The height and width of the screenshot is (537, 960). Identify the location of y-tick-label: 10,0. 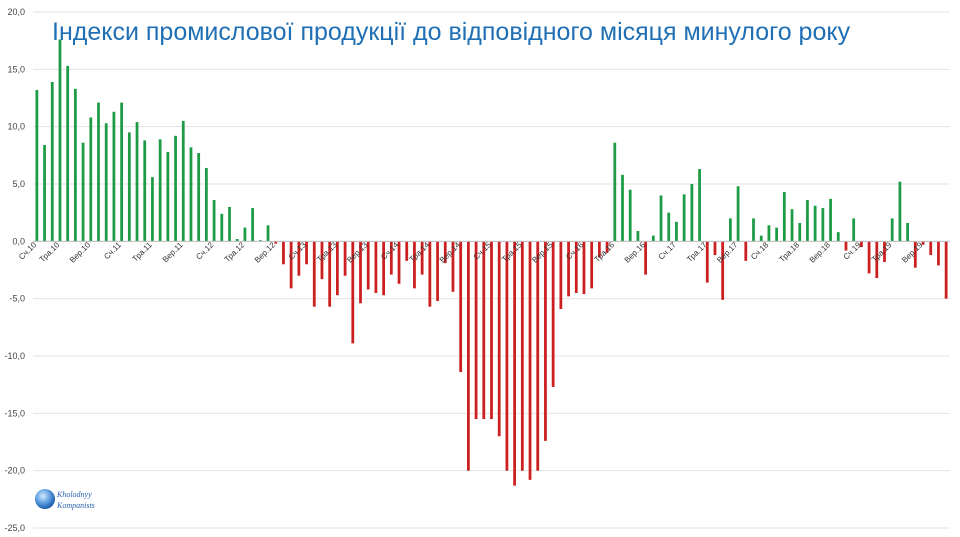
(16, 127).